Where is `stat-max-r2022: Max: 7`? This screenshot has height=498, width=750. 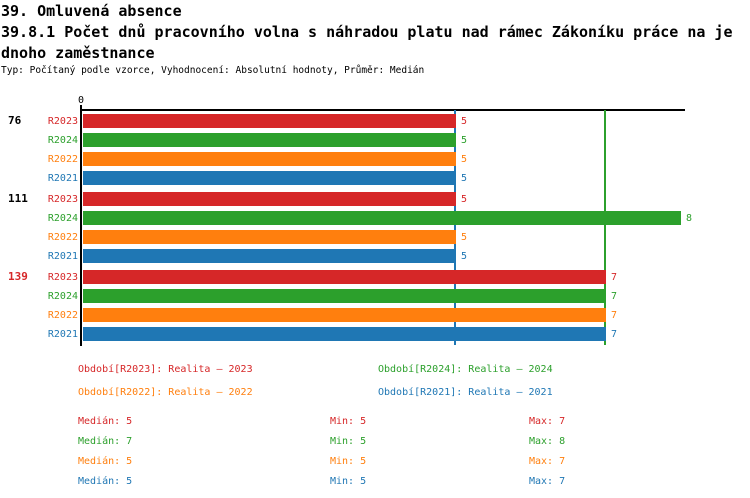 stat-max-r2022: Max: 7 is located at coordinates (547, 461).